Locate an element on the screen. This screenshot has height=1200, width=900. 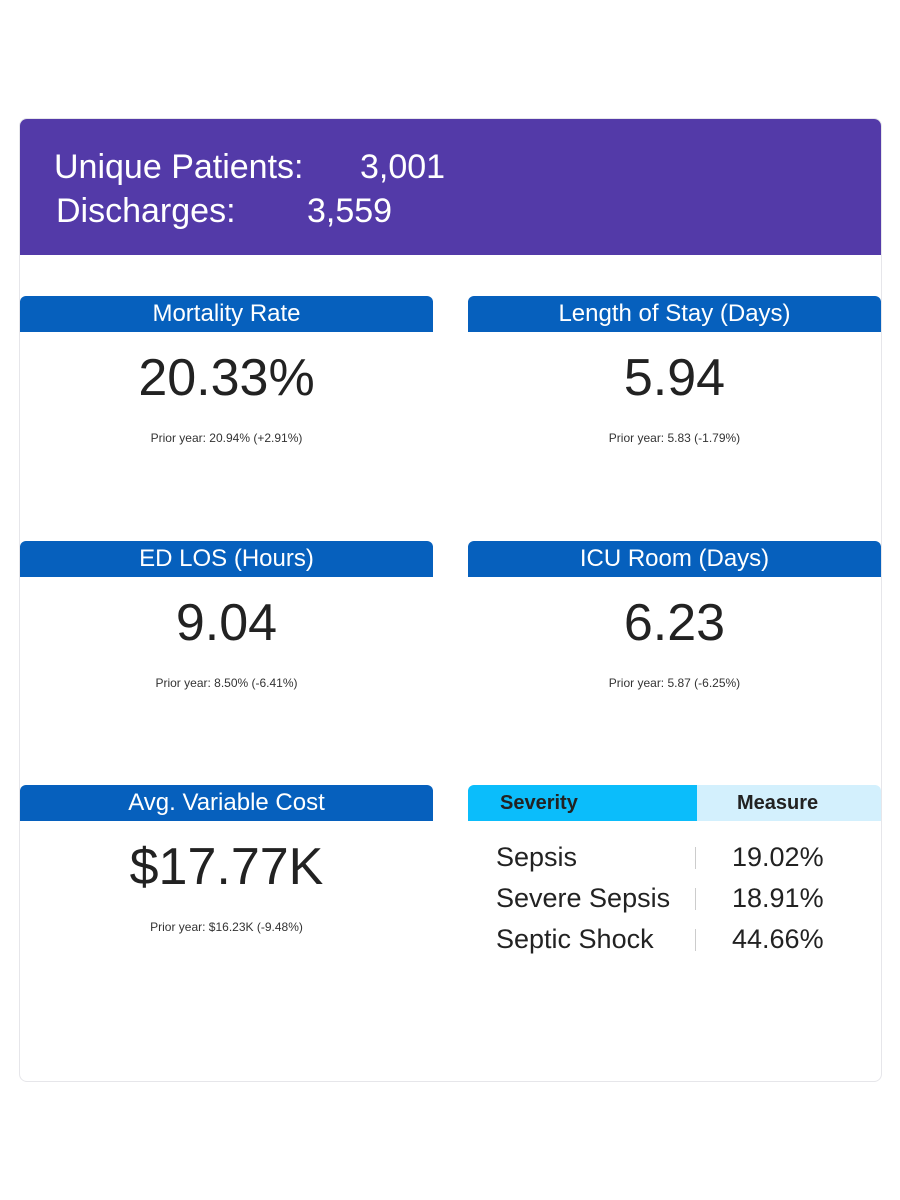
severity-measure: 44.66% is located at coordinates (778, 939).